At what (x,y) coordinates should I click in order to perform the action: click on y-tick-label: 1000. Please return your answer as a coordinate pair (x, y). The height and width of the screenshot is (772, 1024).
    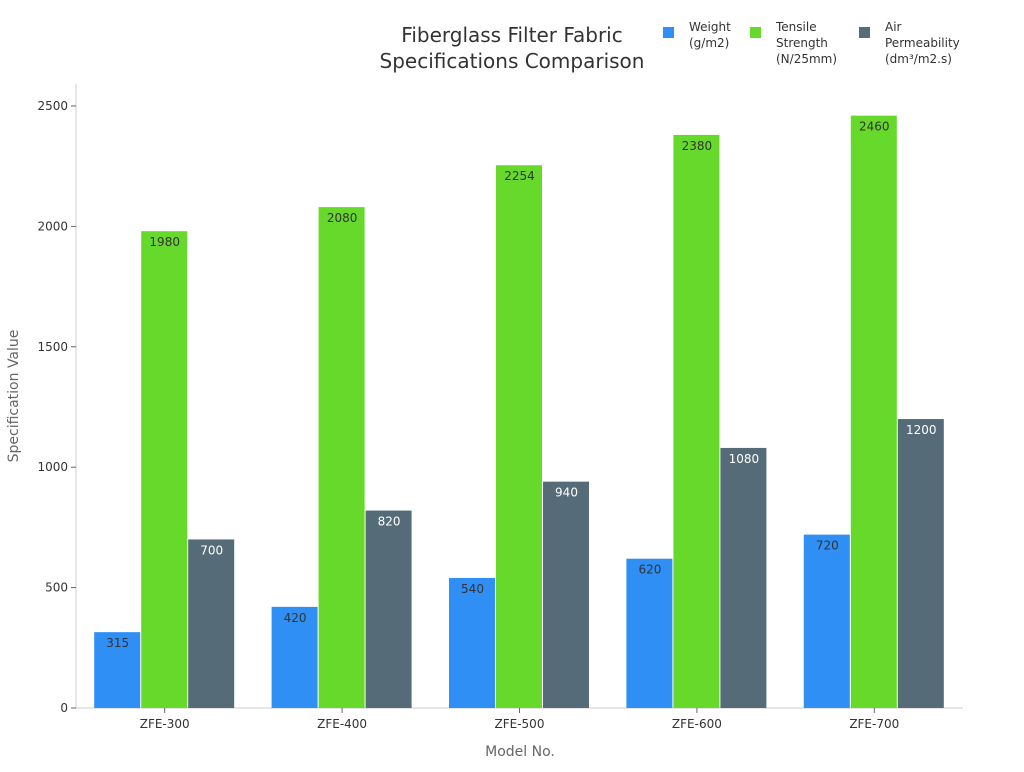
    Looking at the image, I should click on (52, 467).